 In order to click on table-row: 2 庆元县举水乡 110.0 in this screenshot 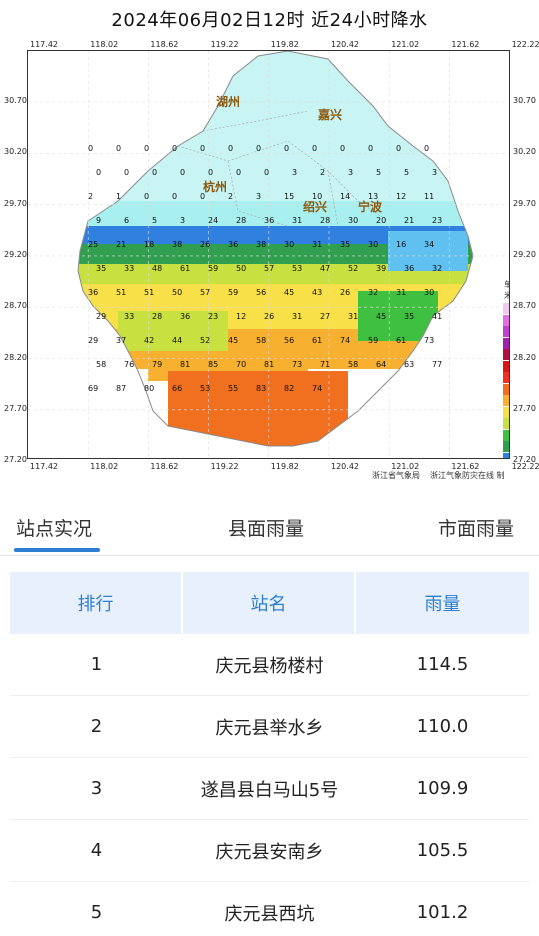, I will do `click(269, 727)`.